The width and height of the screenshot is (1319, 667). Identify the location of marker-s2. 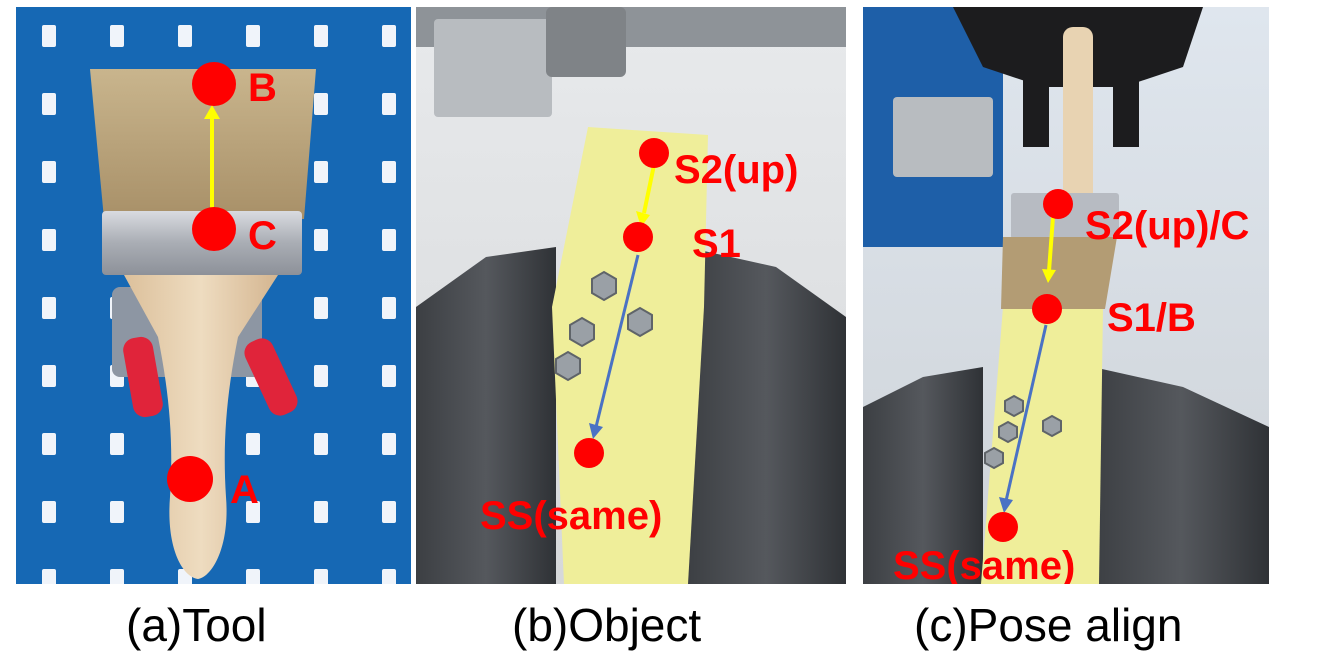
(654, 153).